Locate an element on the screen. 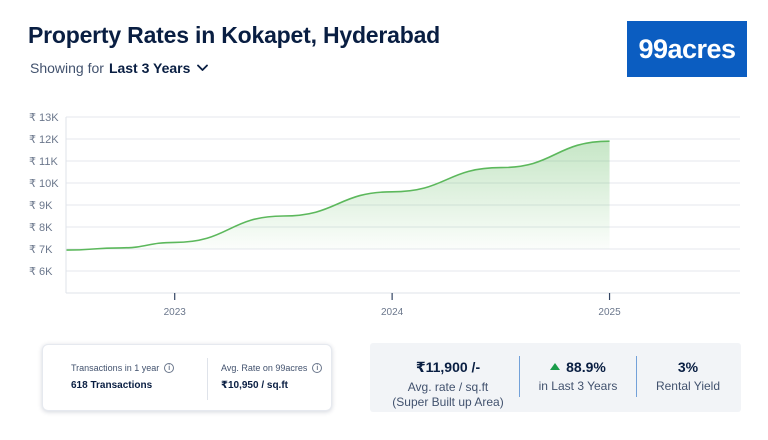 The width and height of the screenshot is (768, 440). x-tick-label: 2024 is located at coordinates (392, 312).